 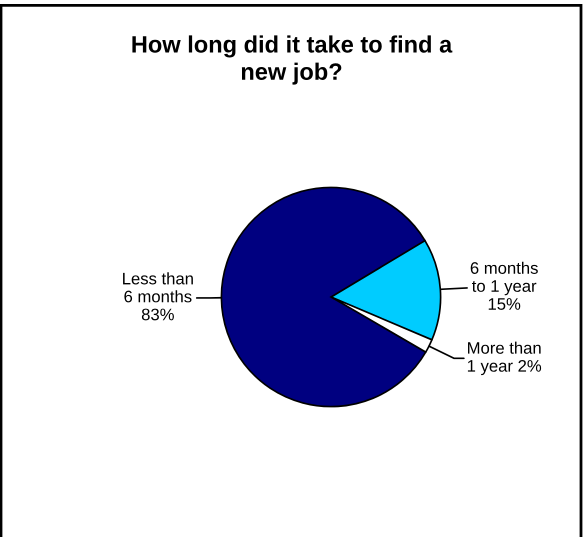 What do you see at coordinates (158, 314) in the screenshot?
I see `data-label: 83%` at bounding box center [158, 314].